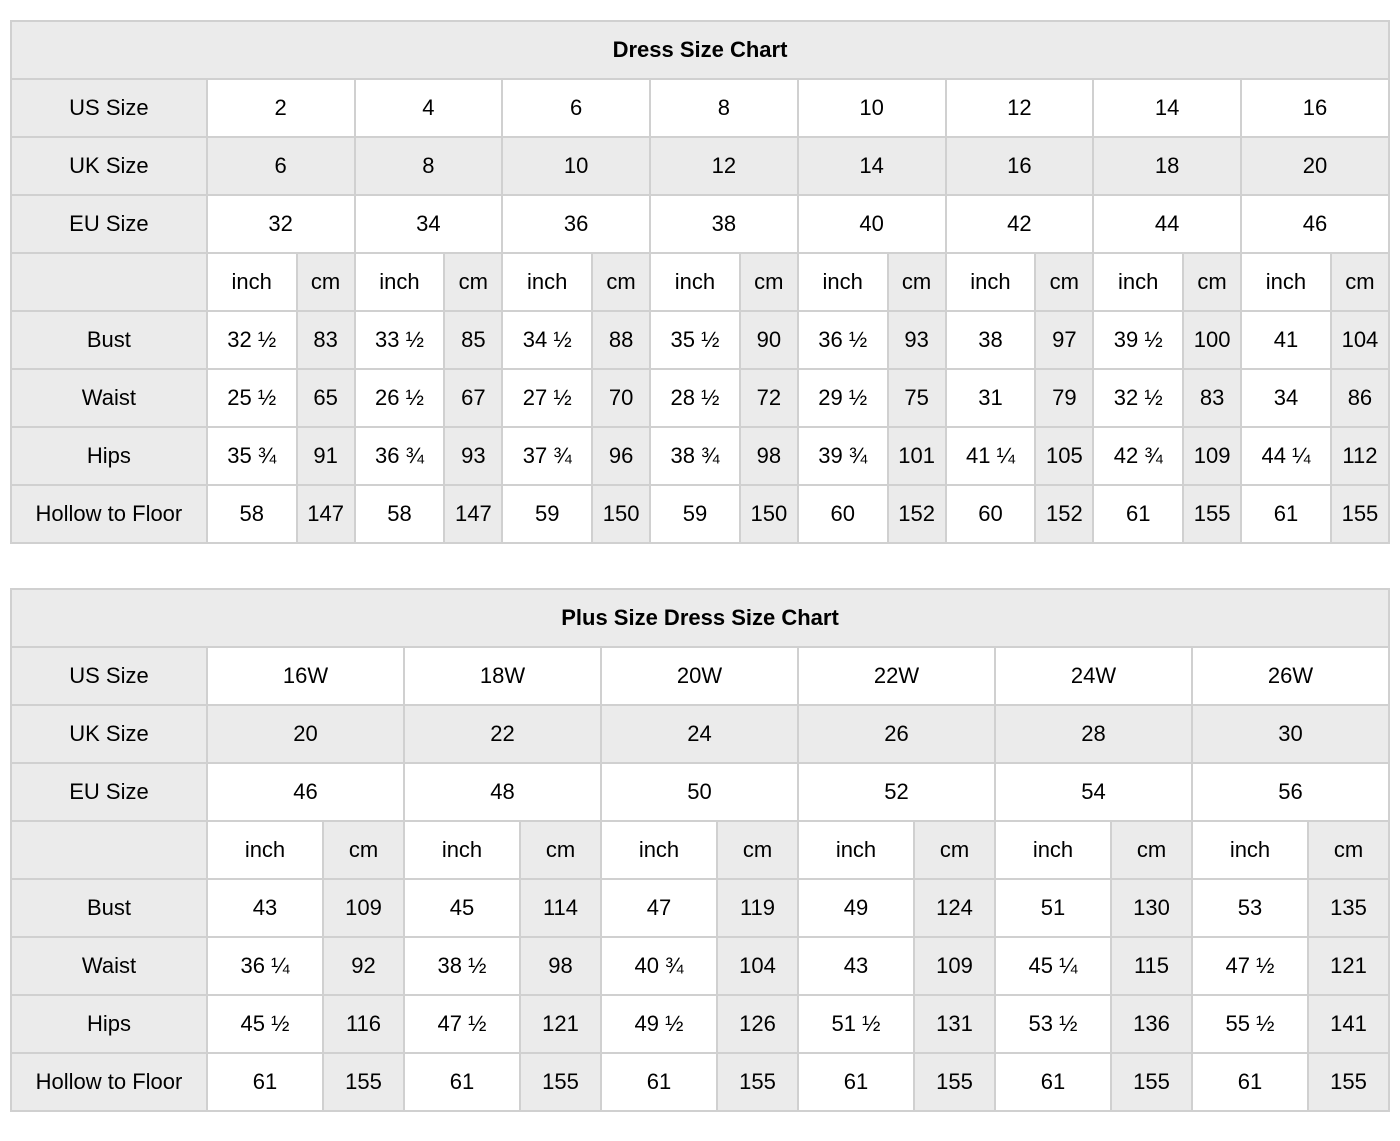 This screenshot has height=1141, width=1400. What do you see at coordinates (659, 966) in the screenshot?
I see `measurement-inch-cell: 40 ¾` at bounding box center [659, 966].